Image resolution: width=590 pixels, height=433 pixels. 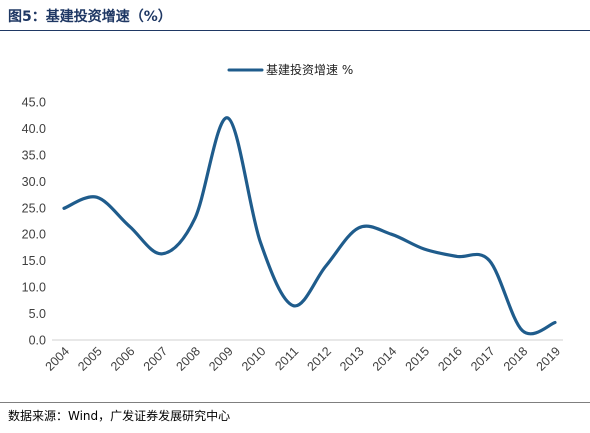 What do you see at coordinates (418, 359) in the screenshot?
I see `x-tick-label: 2015` at bounding box center [418, 359].